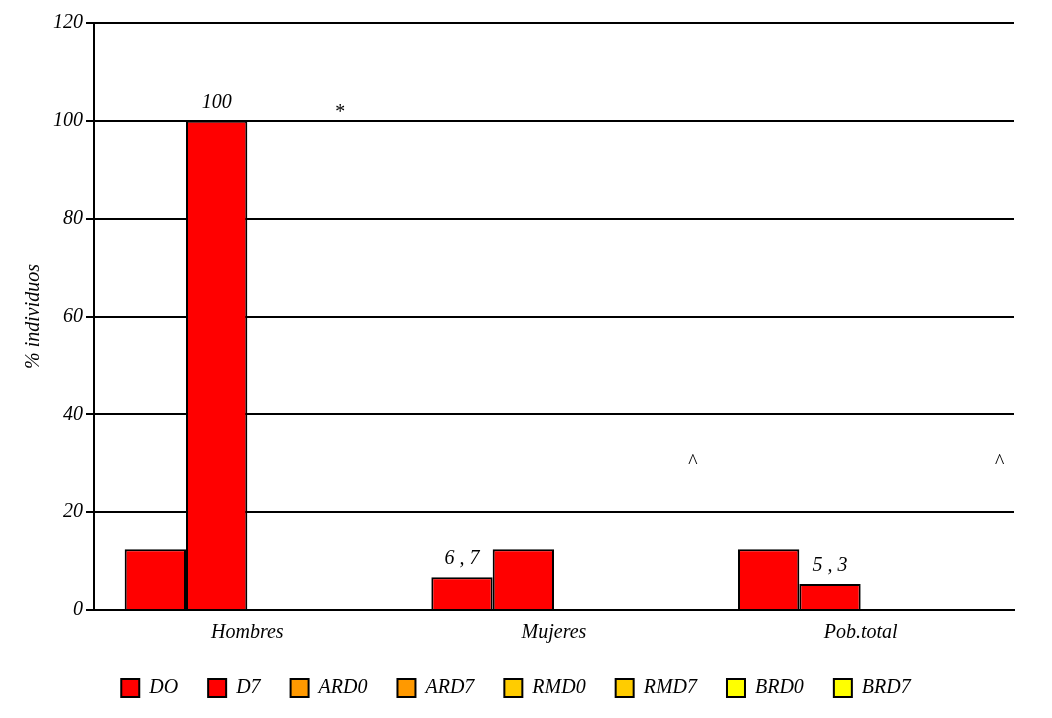 The width and height of the screenshot is (1052, 718). I want to click on y-tick-label: 60, so click(73, 314).